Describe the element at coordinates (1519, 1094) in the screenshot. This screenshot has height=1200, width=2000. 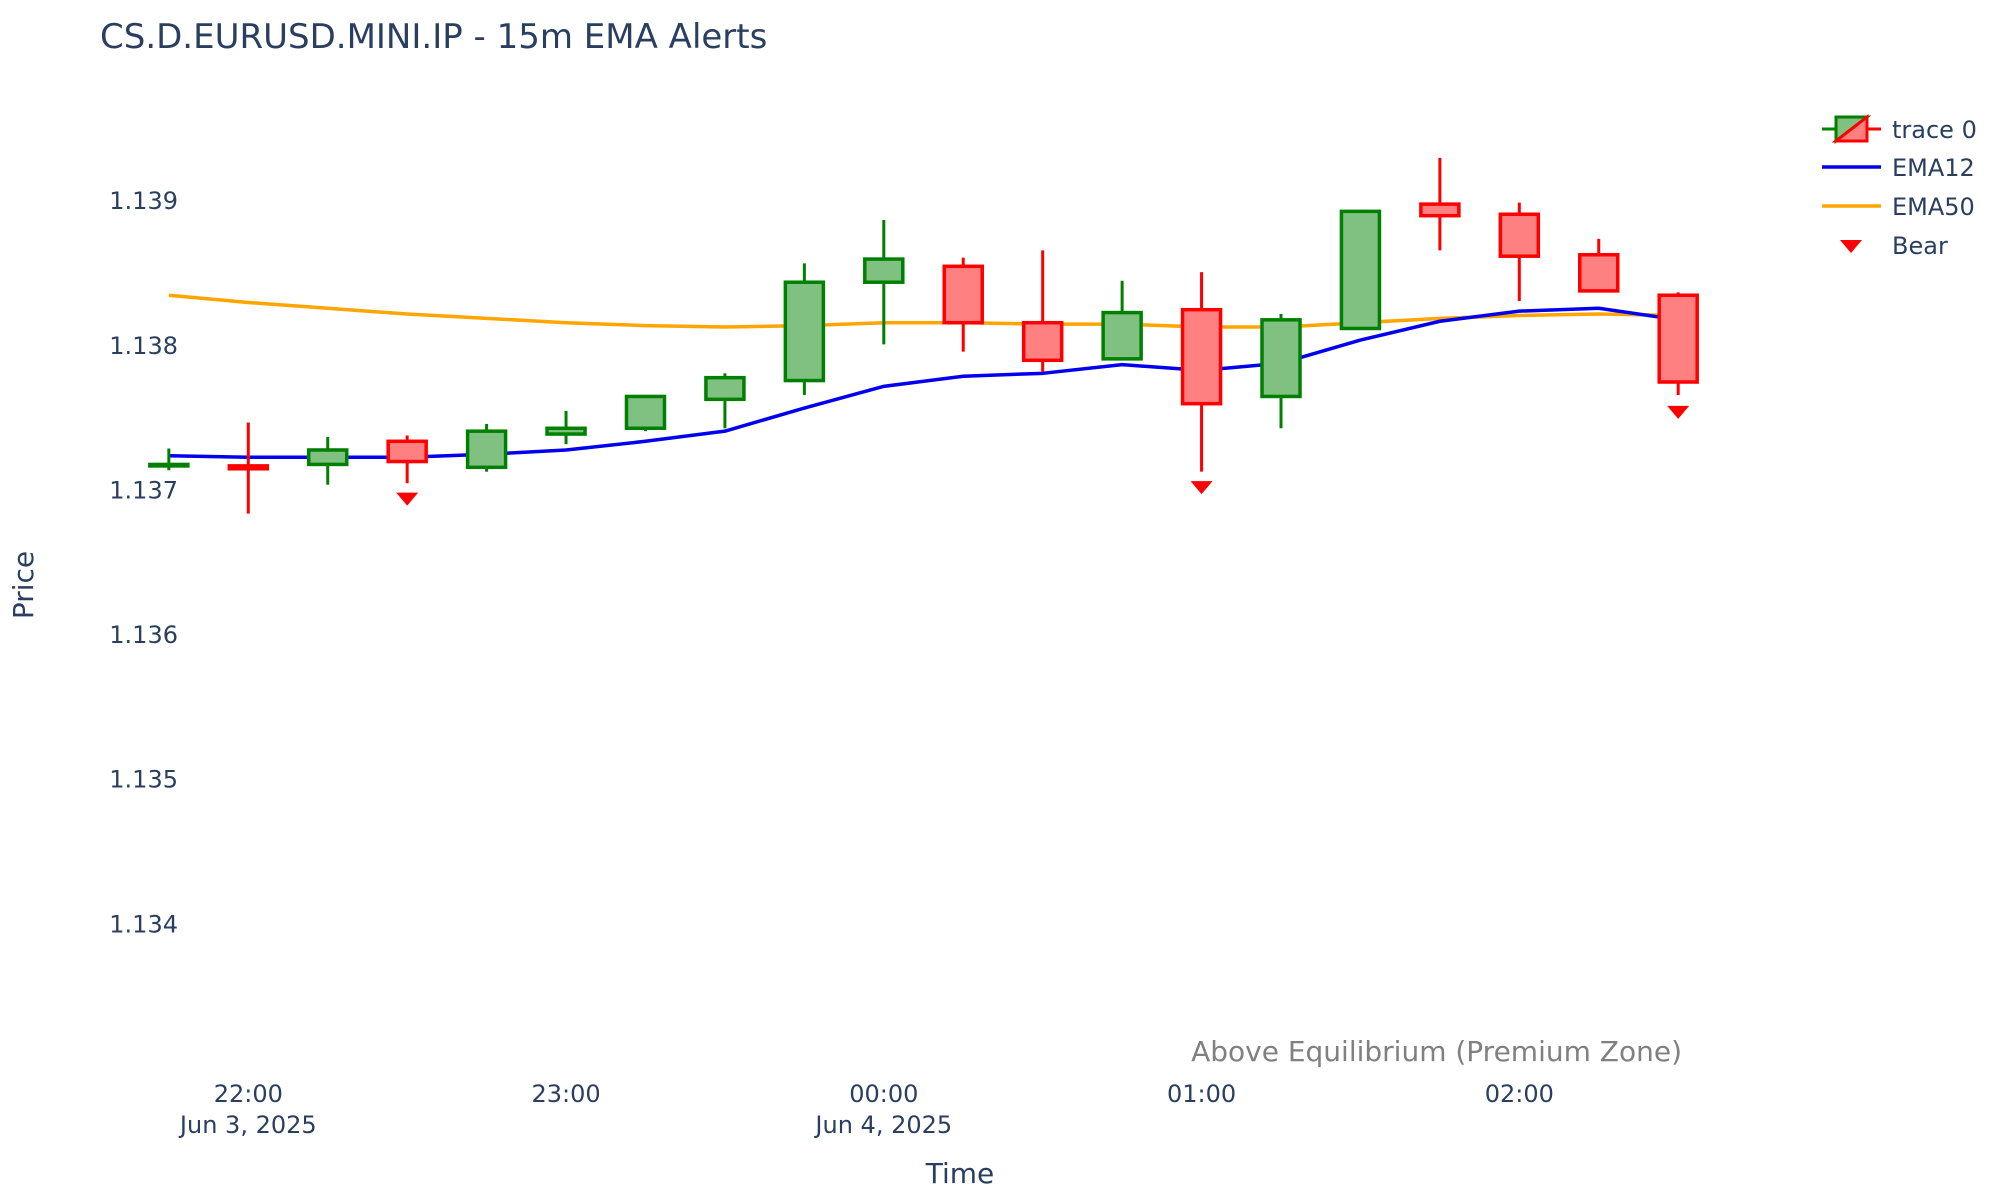
I see `x-tick-label: 02:00` at that location.